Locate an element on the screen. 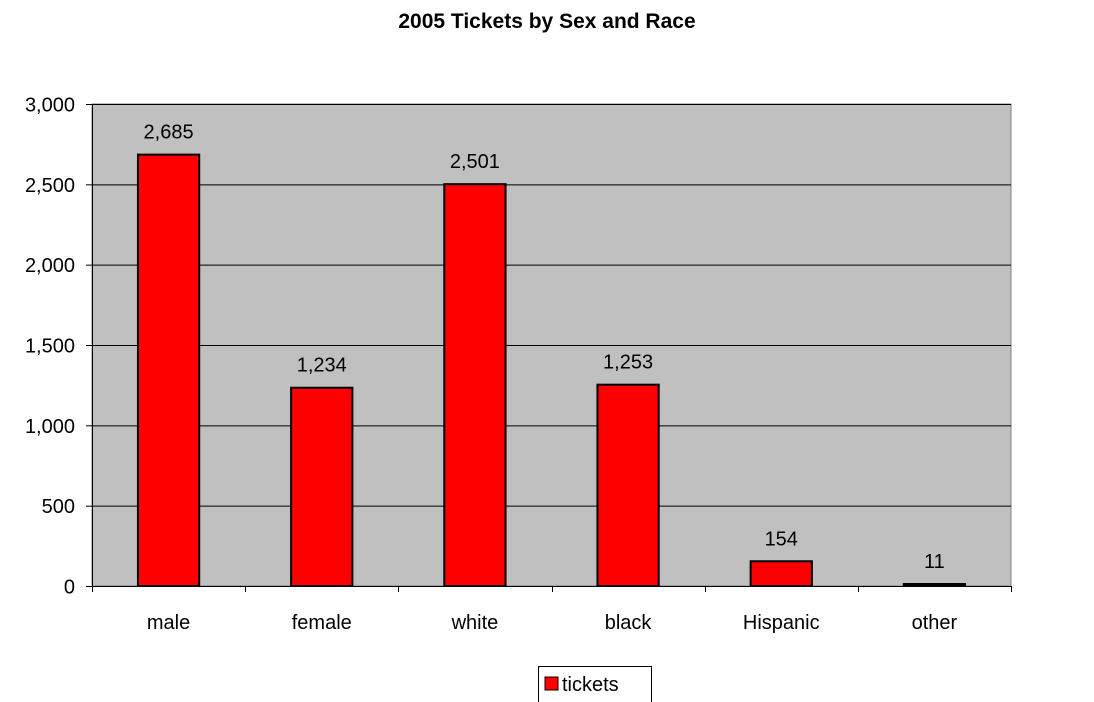 This screenshot has height=702, width=1094. bar-female is located at coordinates (322, 486).